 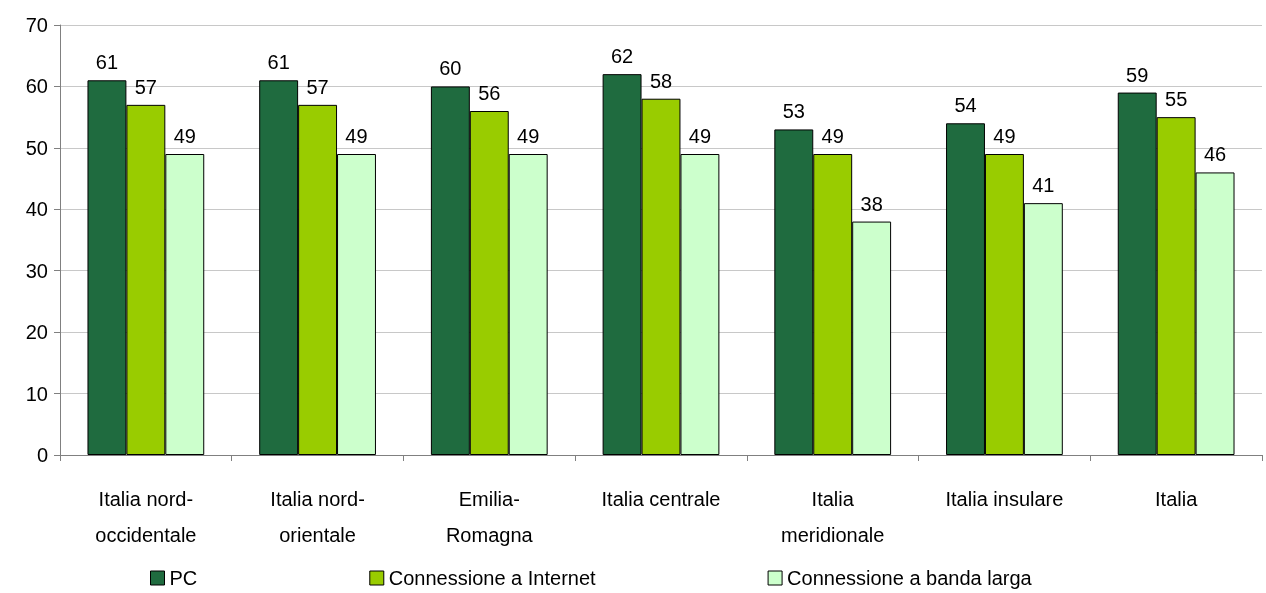 What do you see at coordinates (36, 147) in the screenshot?
I see `y-tick-label: 50` at bounding box center [36, 147].